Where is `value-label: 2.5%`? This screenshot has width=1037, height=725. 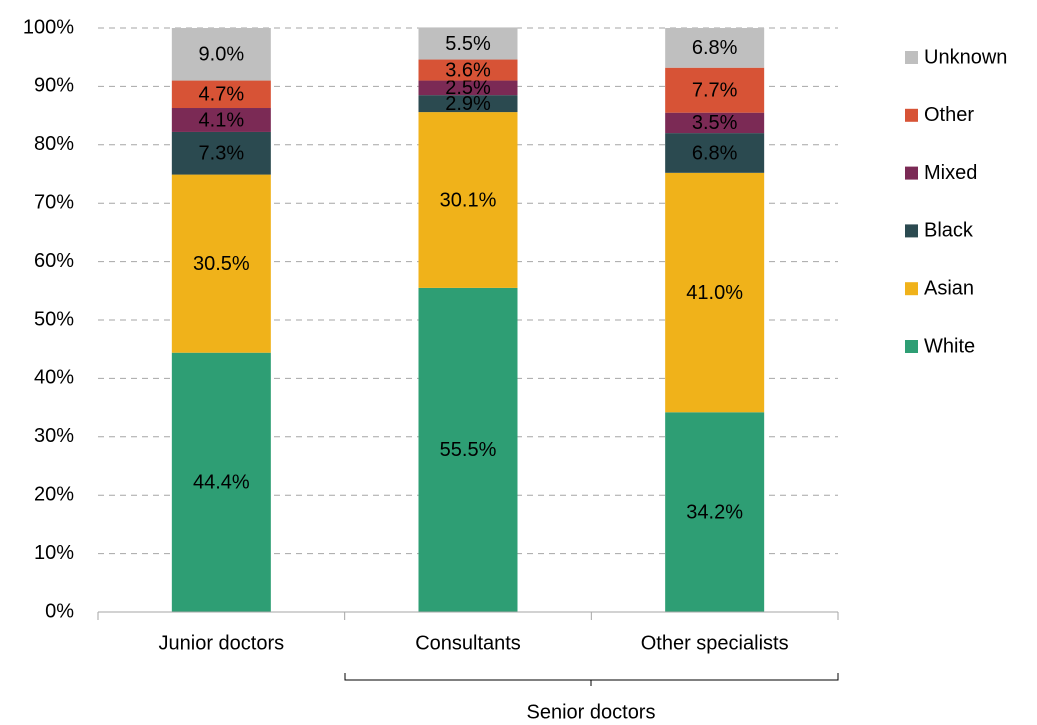
value-label: 2.5% is located at coordinates (468, 88).